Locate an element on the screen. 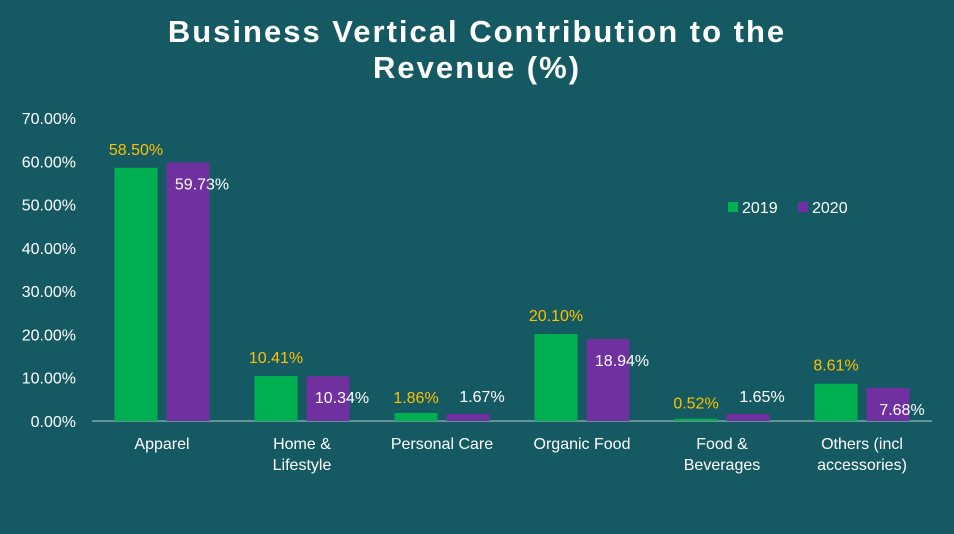 The height and width of the screenshot is (534, 954). data-label-2020: 59.73% is located at coordinates (202, 184).